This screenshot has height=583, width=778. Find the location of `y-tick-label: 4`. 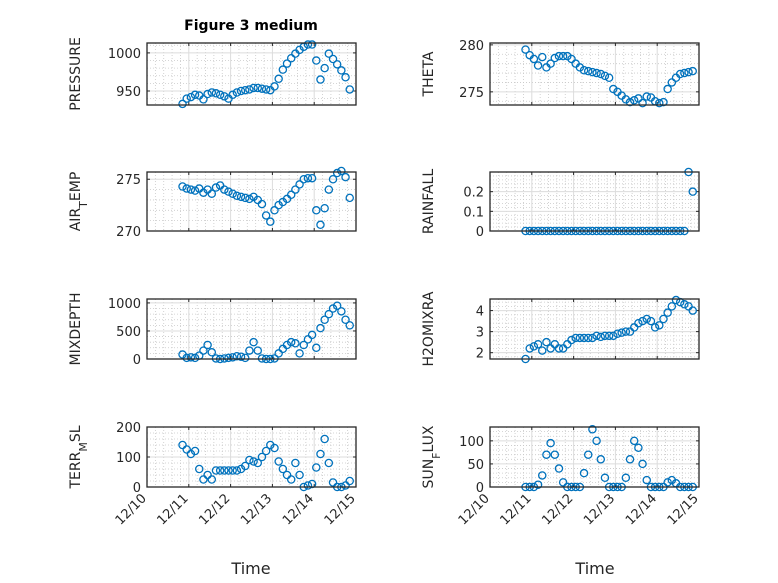

y-tick-label: 4 is located at coordinates (480, 312).